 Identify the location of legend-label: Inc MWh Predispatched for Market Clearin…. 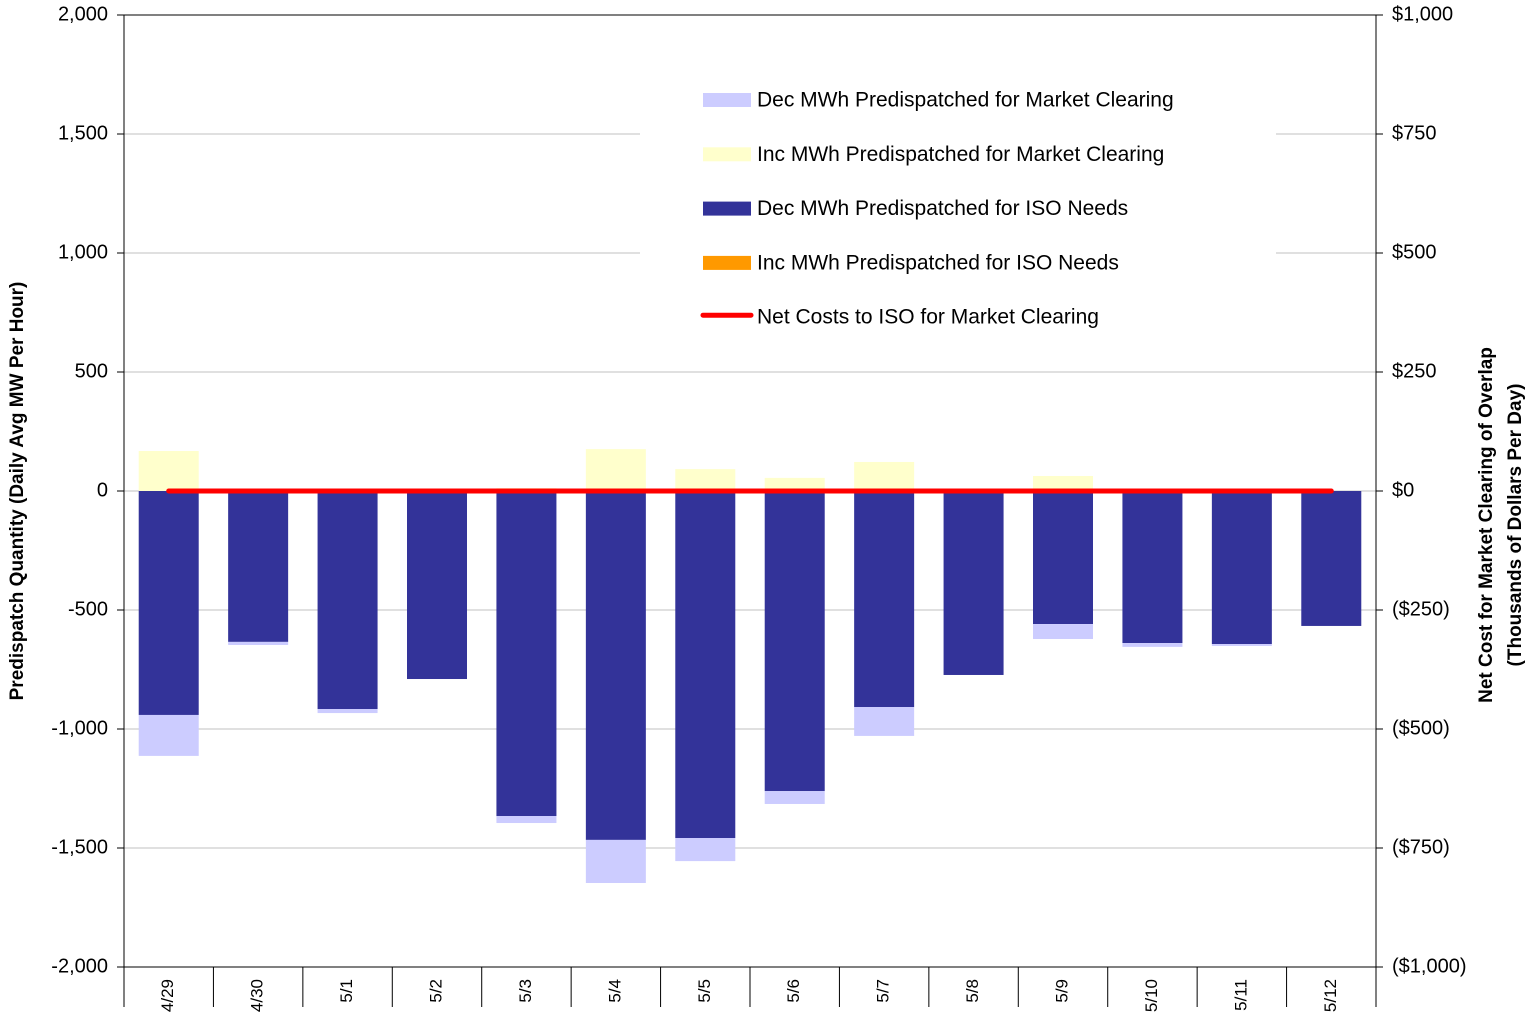
(960, 154).